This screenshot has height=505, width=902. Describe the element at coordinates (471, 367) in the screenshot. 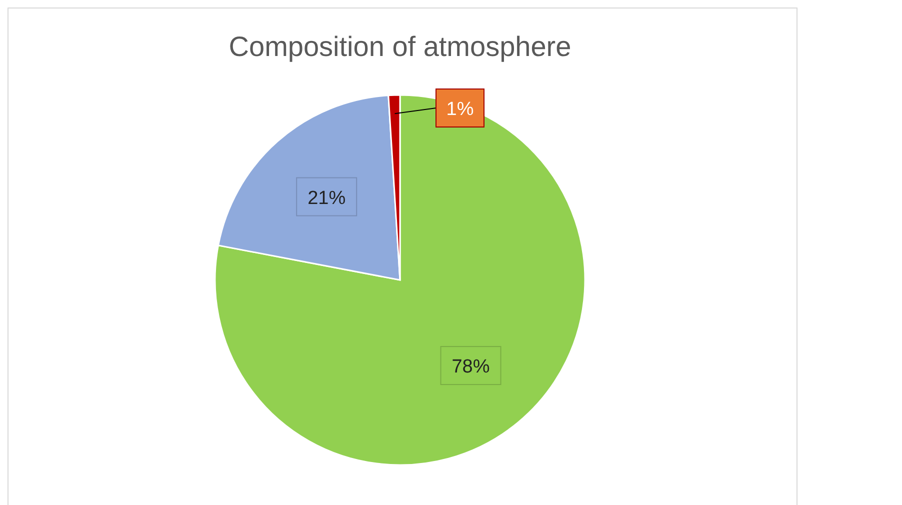

I see `data-label: 78%` at that location.